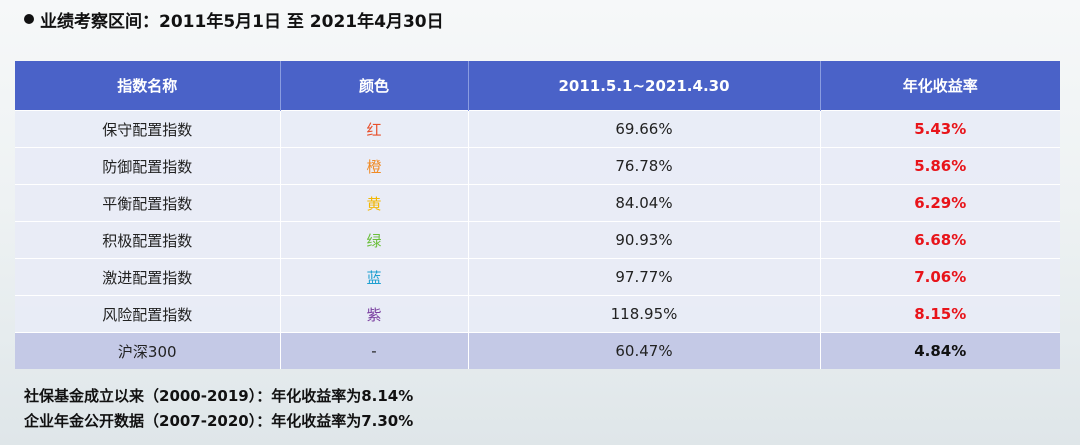 This screenshot has height=445, width=1080. What do you see at coordinates (939, 203) in the screenshot?
I see `annualized-return: 6.29%` at bounding box center [939, 203].